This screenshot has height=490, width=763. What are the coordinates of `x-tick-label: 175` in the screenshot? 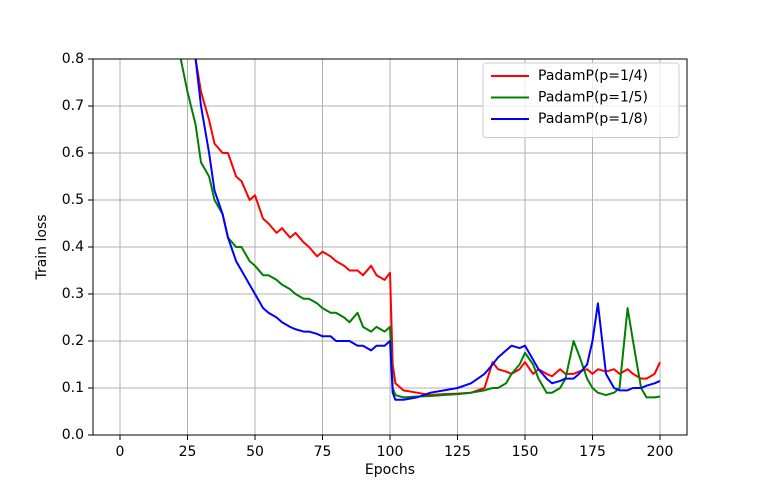 It's located at (592, 452).